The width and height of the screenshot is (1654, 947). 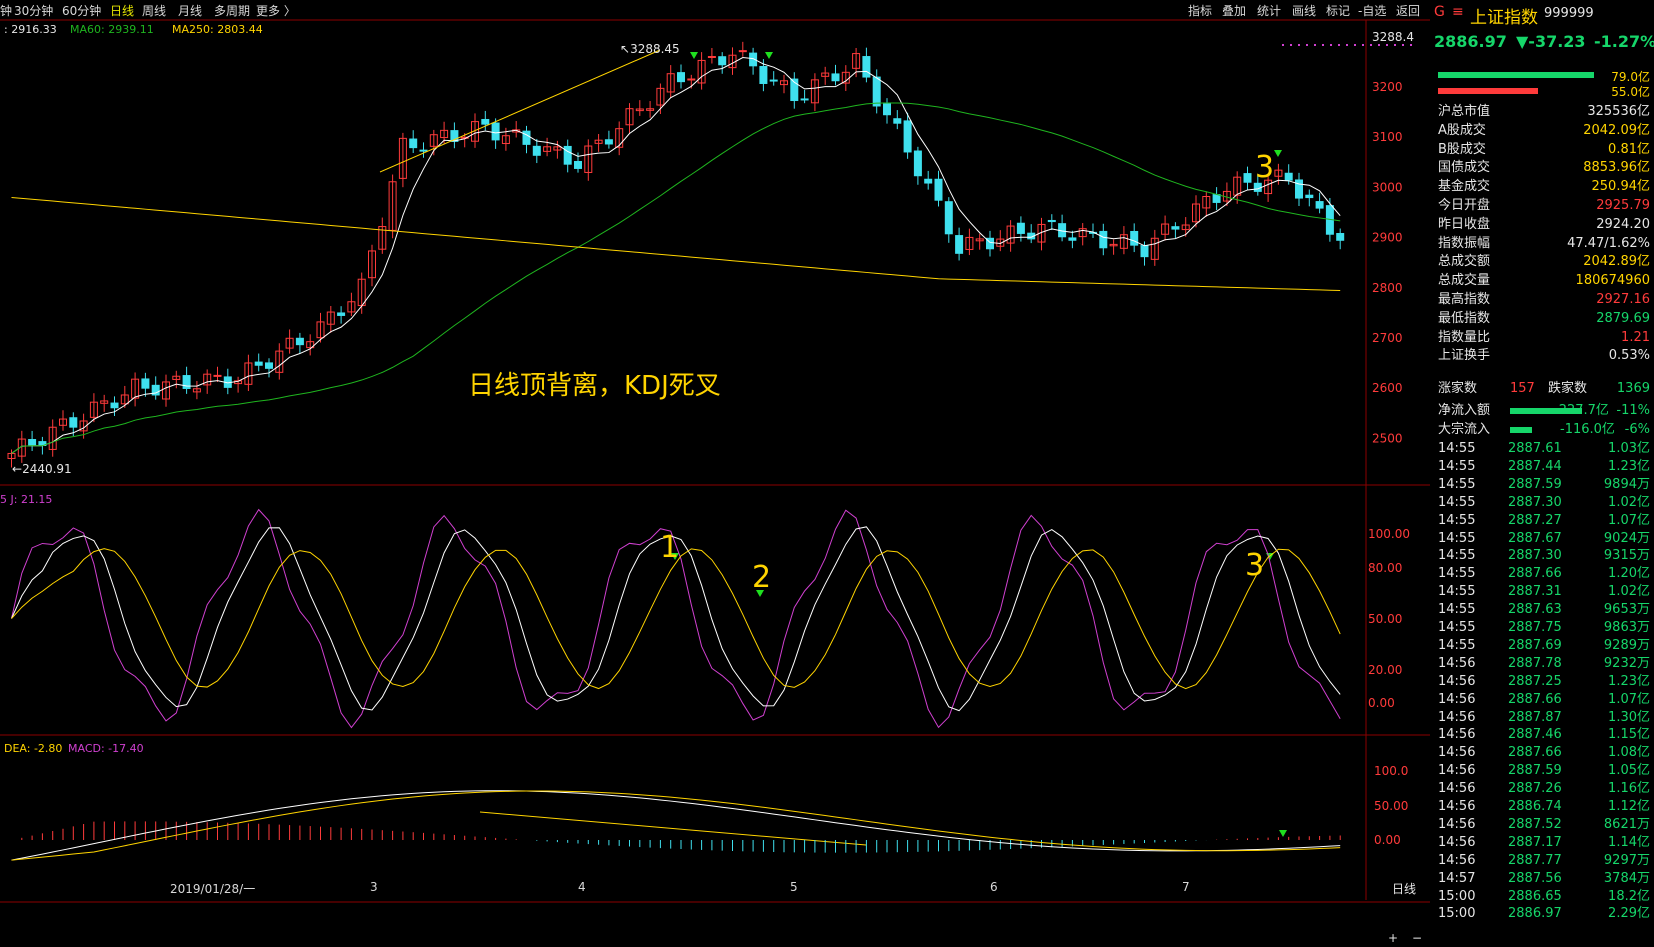 I want to click on macd-tick: 50.00, so click(x=1391, y=806).